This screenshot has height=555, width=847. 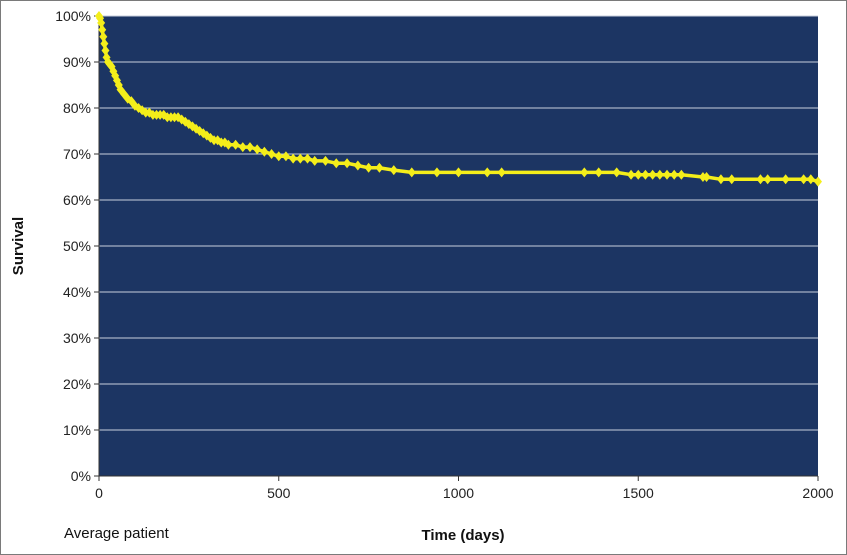 I want to click on y-tick-label: 90%, so click(x=77, y=62).